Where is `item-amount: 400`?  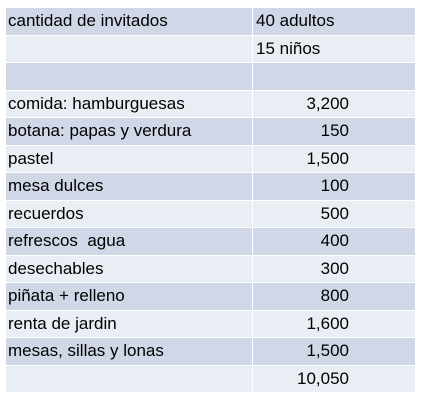 item-amount: 400 is located at coordinates (333, 241).